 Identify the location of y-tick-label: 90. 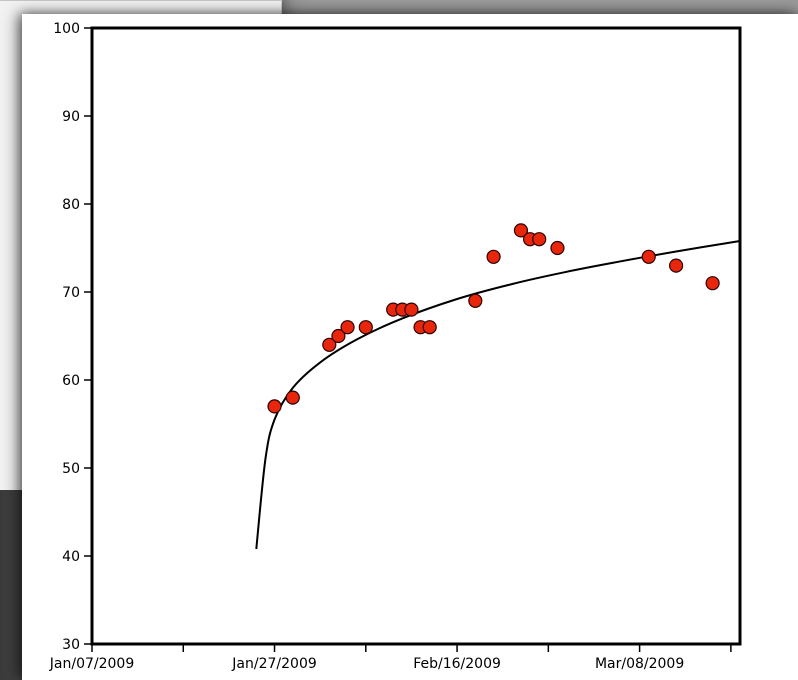
(71, 117).